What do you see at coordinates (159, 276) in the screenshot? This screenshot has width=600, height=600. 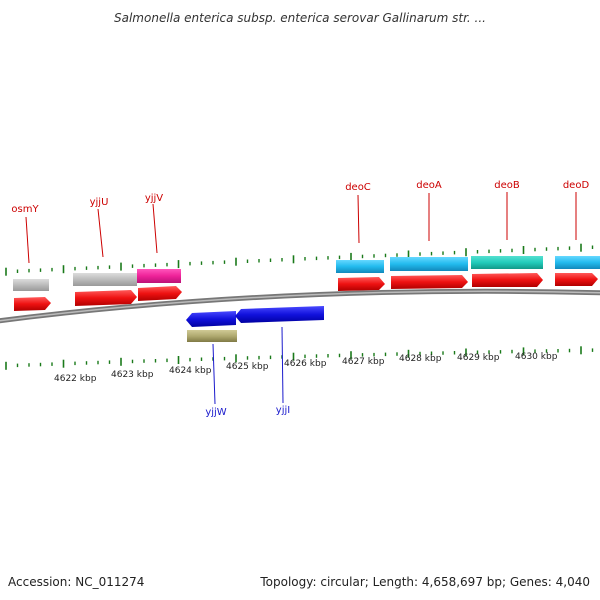 I see `gene-bar-yjjV` at bounding box center [159, 276].